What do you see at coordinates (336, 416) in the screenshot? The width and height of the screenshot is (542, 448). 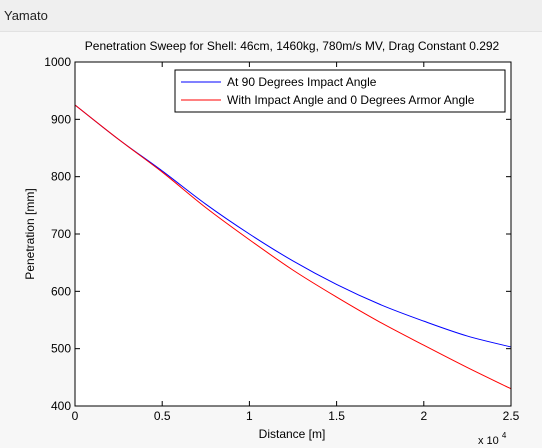 I see `x-tick-label: 1.5` at bounding box center [336, 416].